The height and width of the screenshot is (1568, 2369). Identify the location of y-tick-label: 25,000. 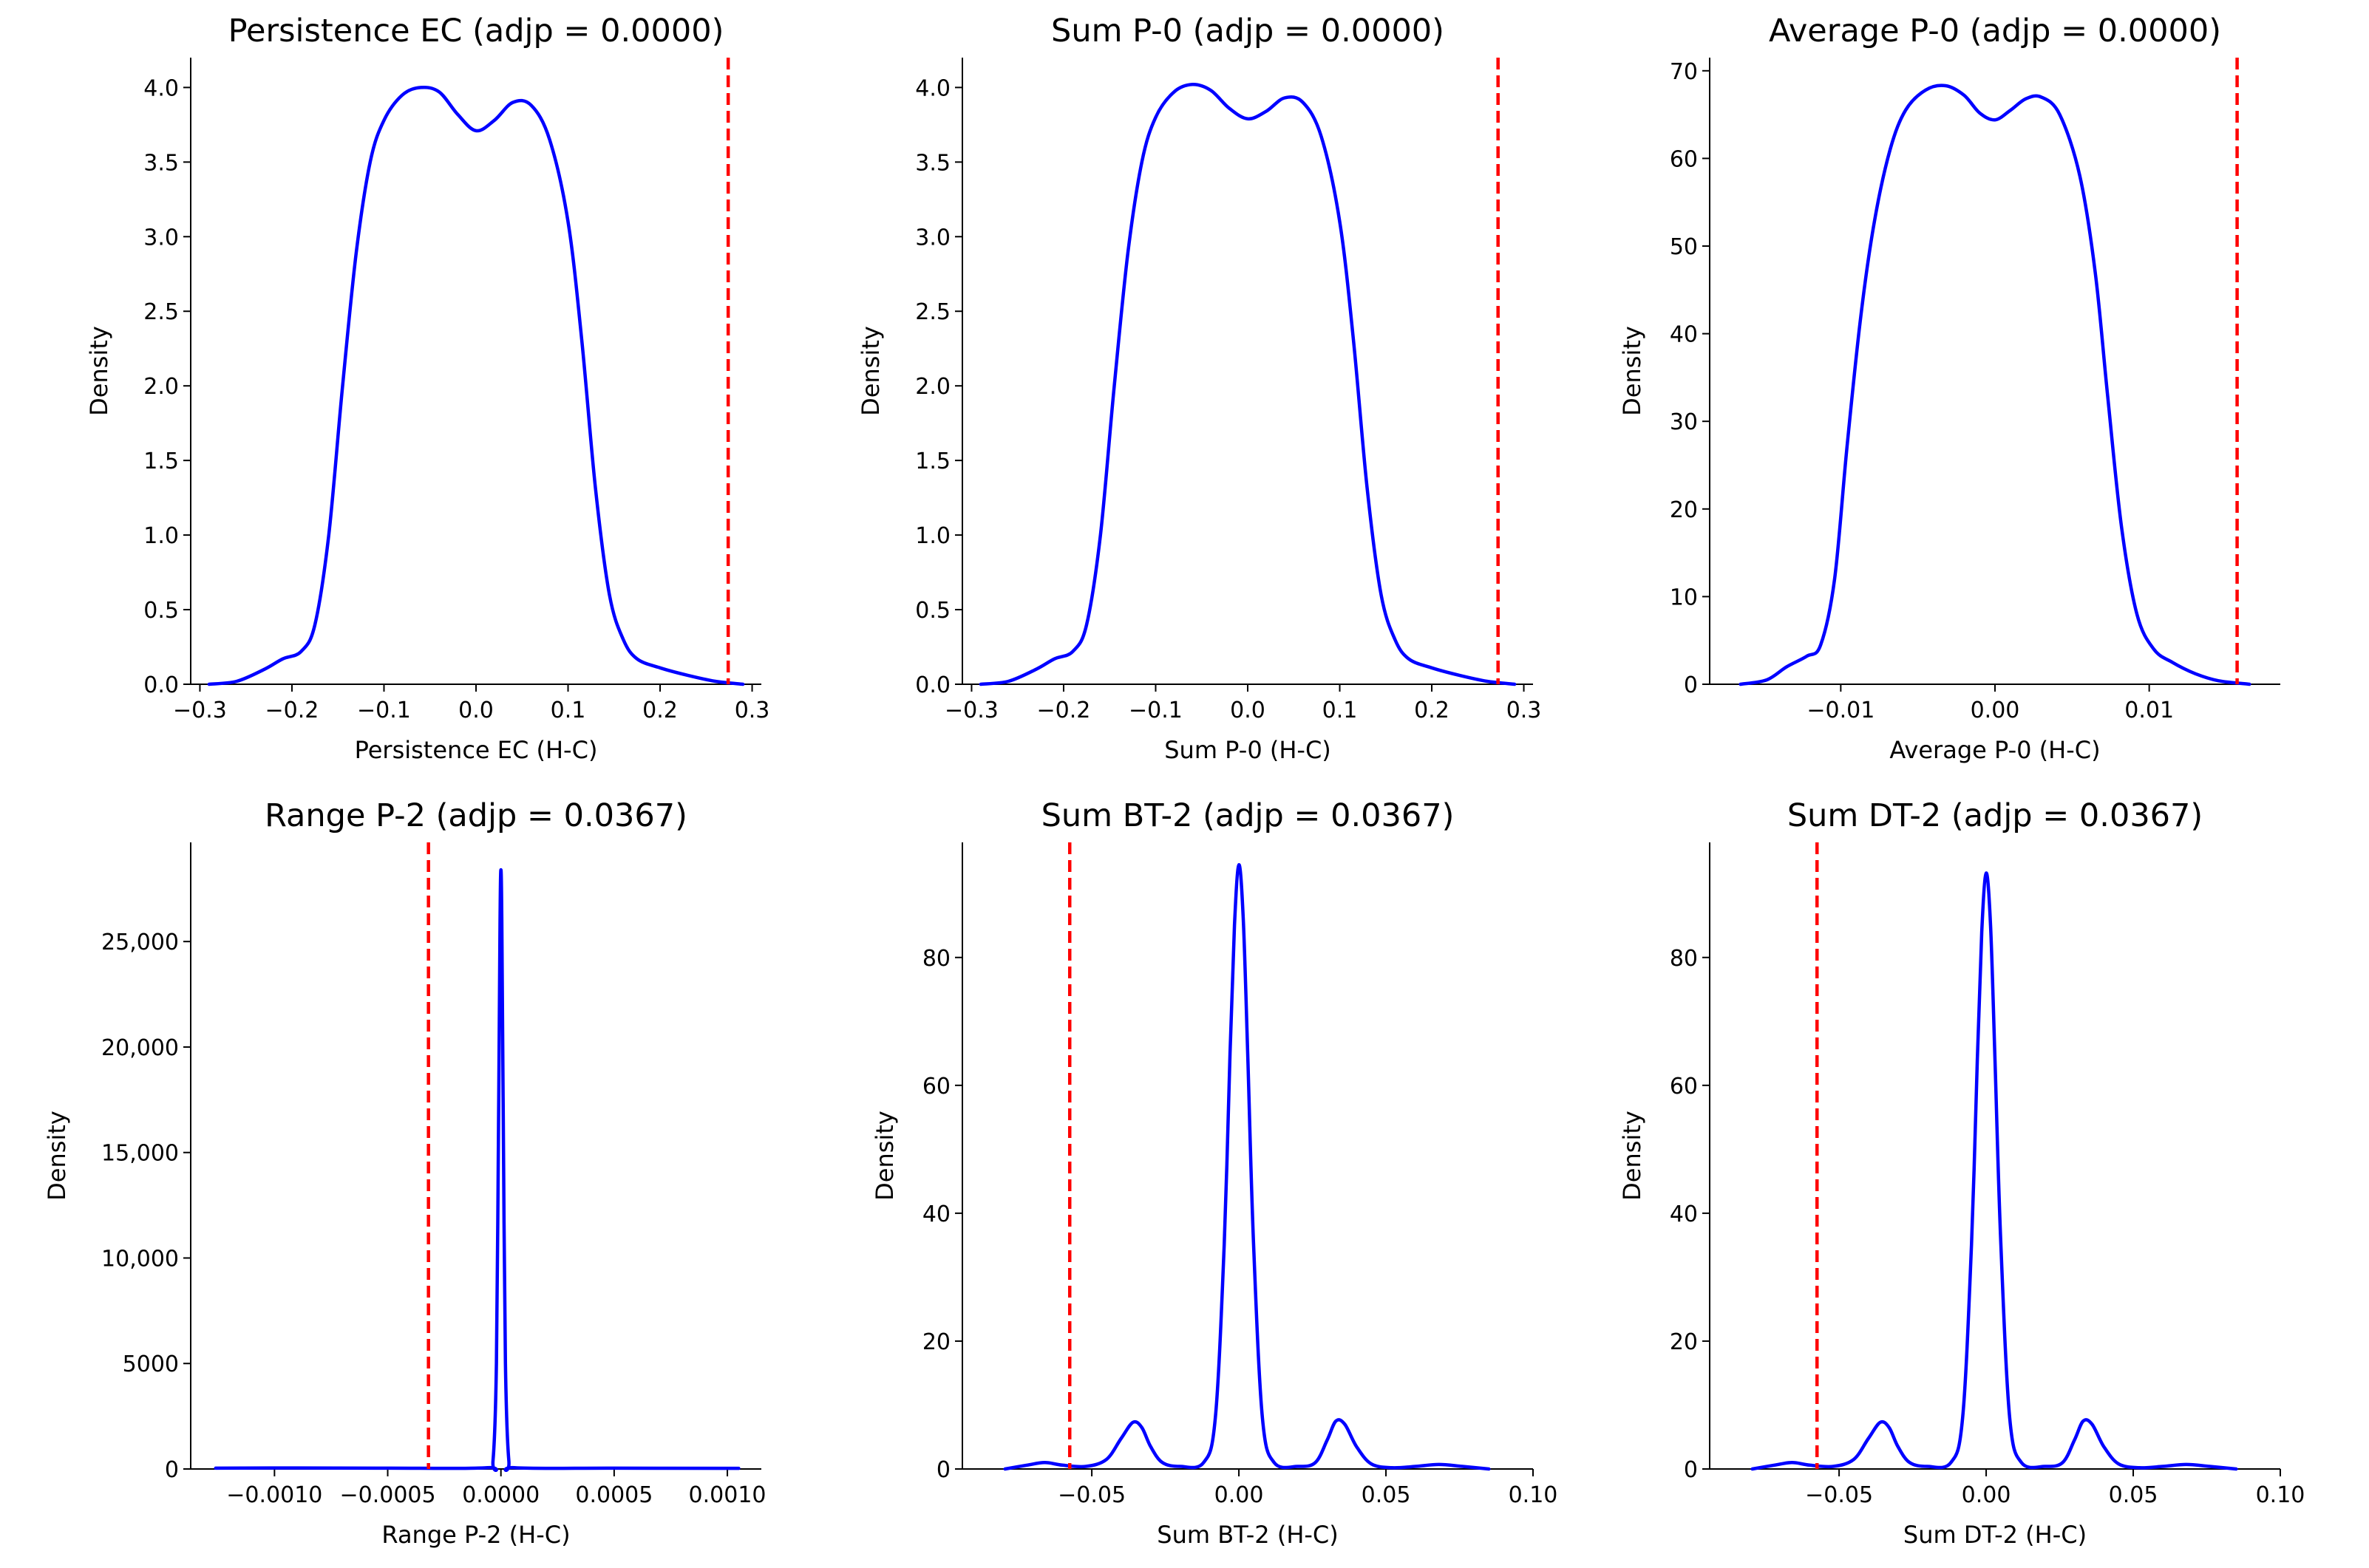
(140, 943).